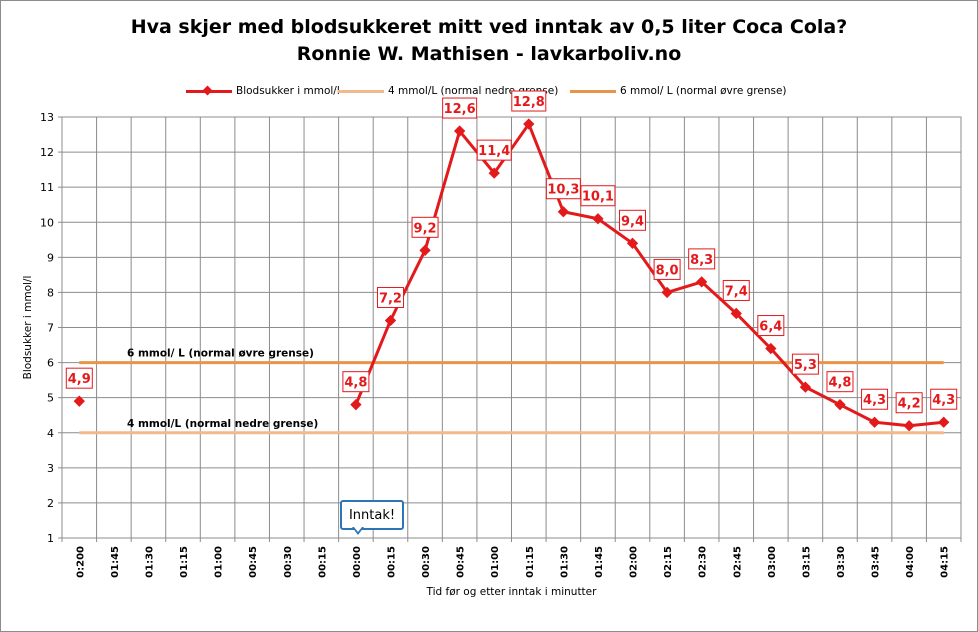 This screenshot has width=978, height=632. I want to click on data-label: 12,6, so click(460, 109).